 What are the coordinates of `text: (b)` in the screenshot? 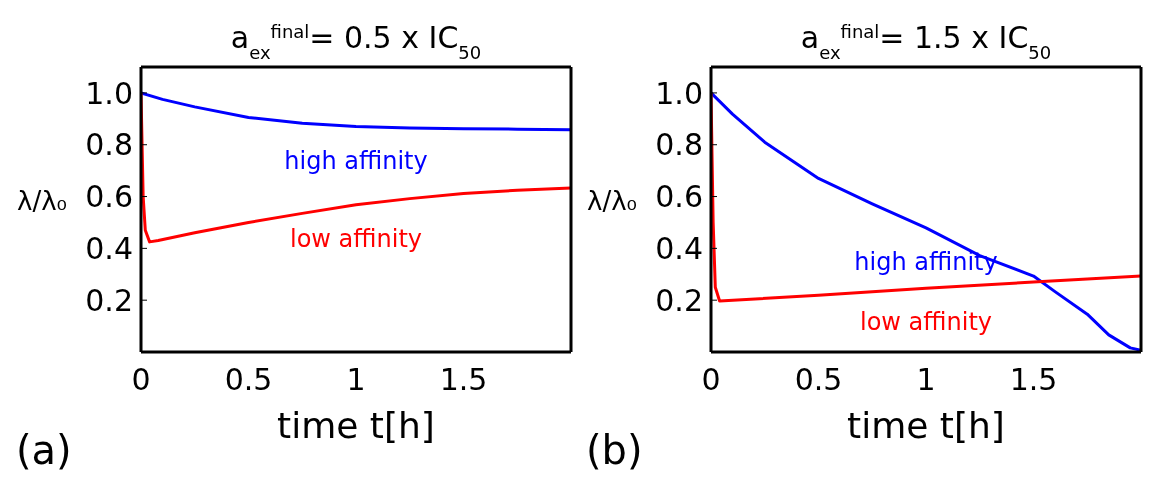 It's located at (614, 450).